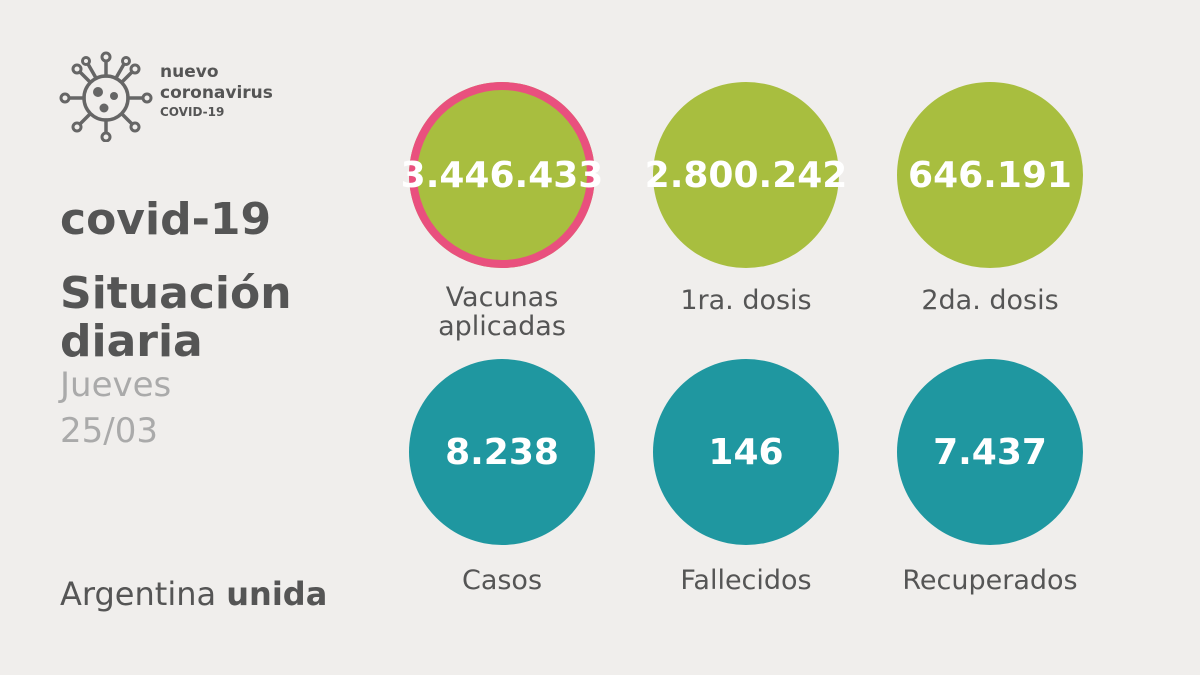  Describe the element at coordinates (990, 580) in the screenshot. I see `recuperados-label: Recuperados` at that location.